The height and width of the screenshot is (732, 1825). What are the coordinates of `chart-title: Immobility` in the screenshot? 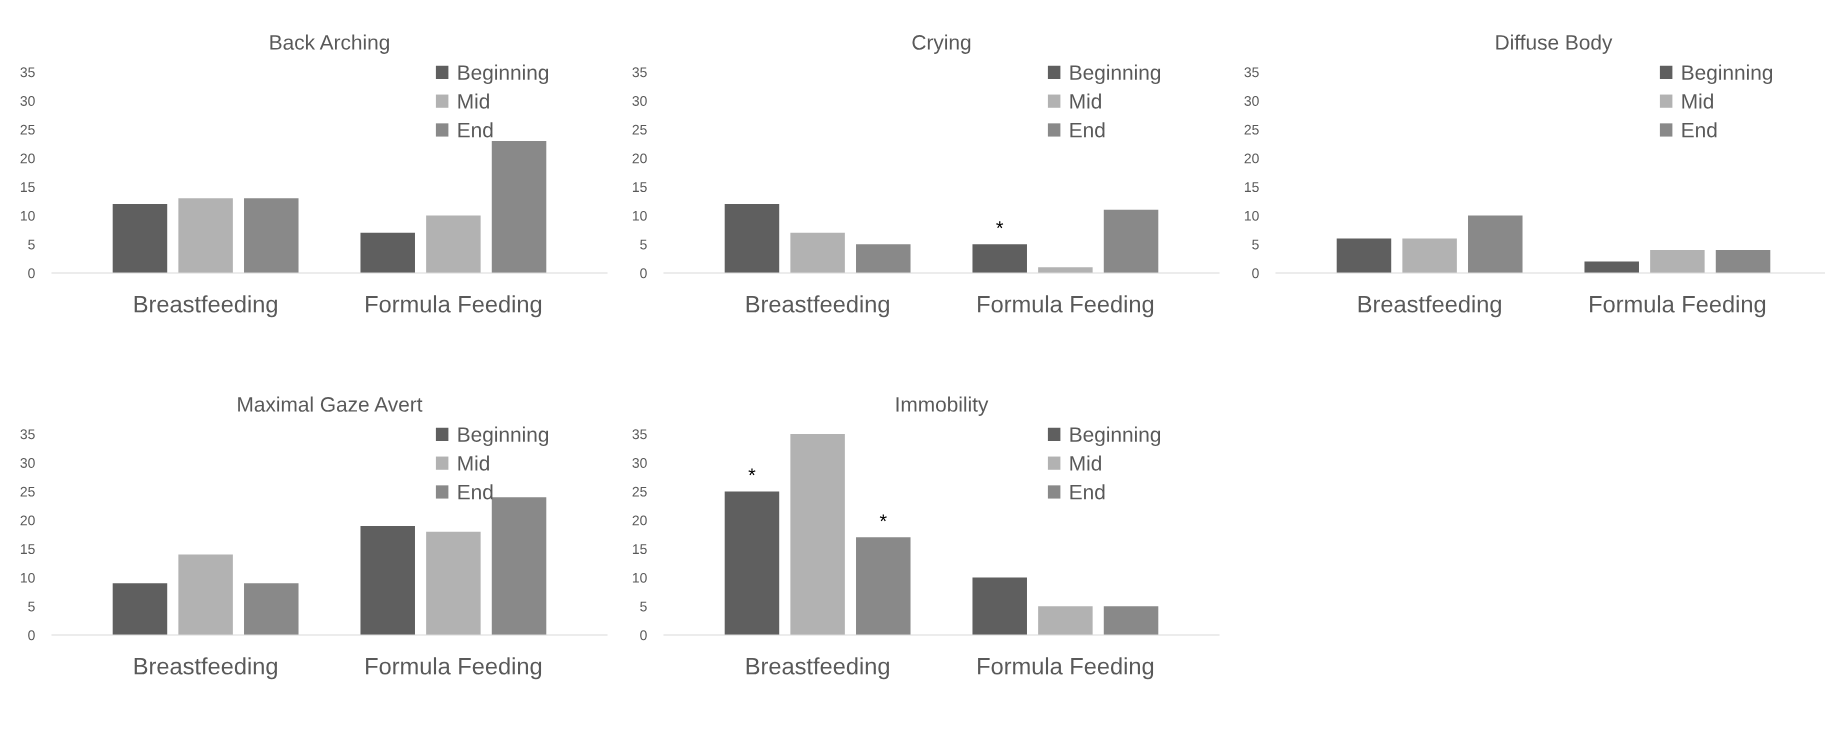 It's located at (942, 406).